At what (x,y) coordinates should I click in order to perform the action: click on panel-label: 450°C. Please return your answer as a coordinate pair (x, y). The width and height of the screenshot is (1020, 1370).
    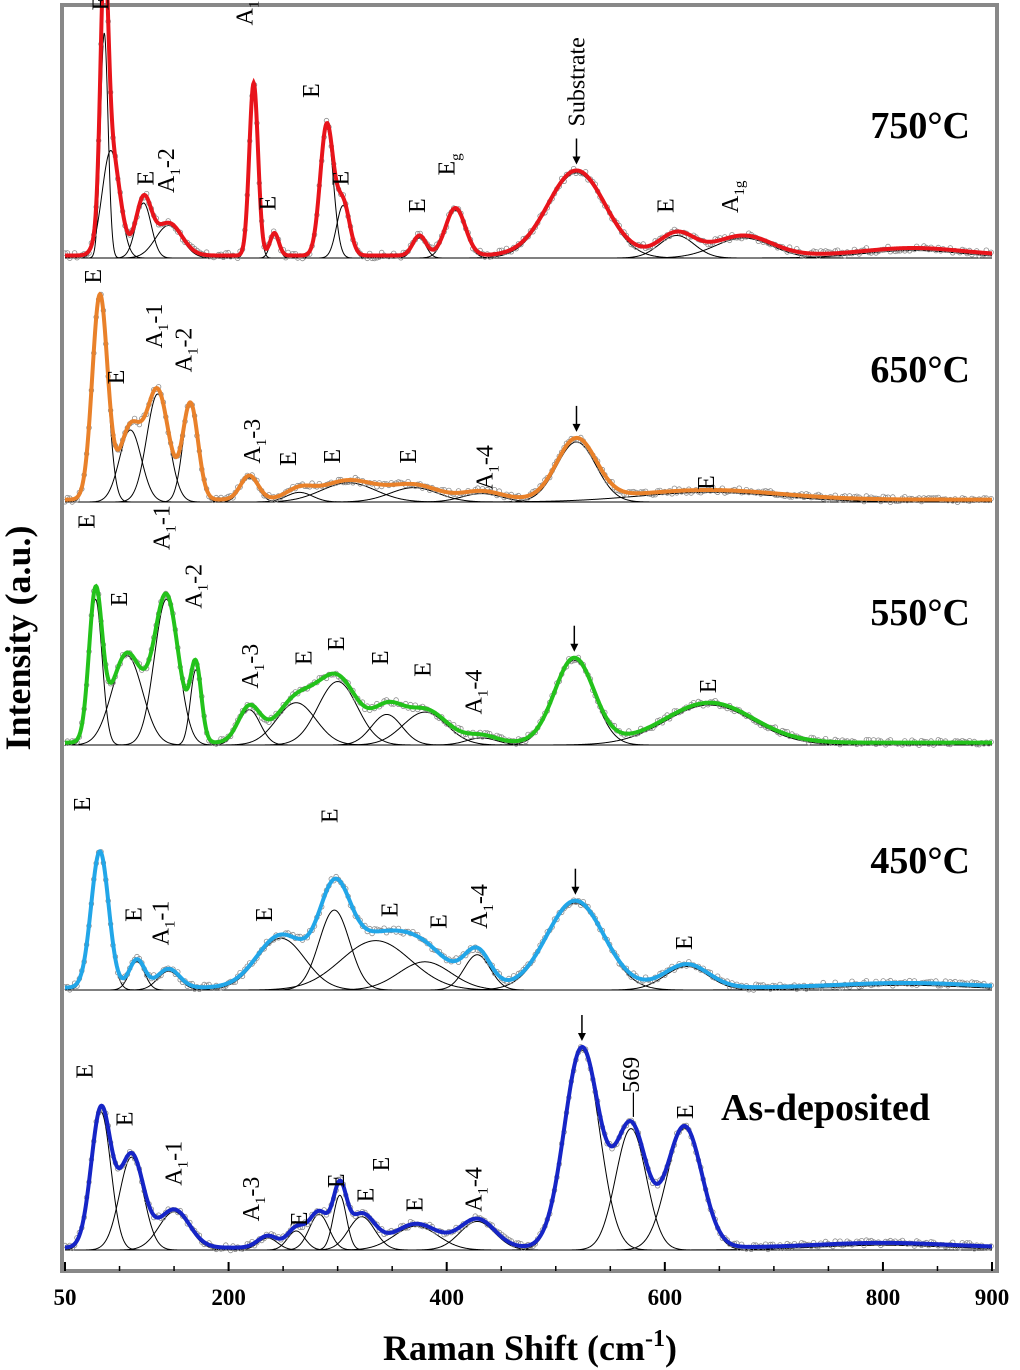
    Looking at the image, I should click on (920, 861).